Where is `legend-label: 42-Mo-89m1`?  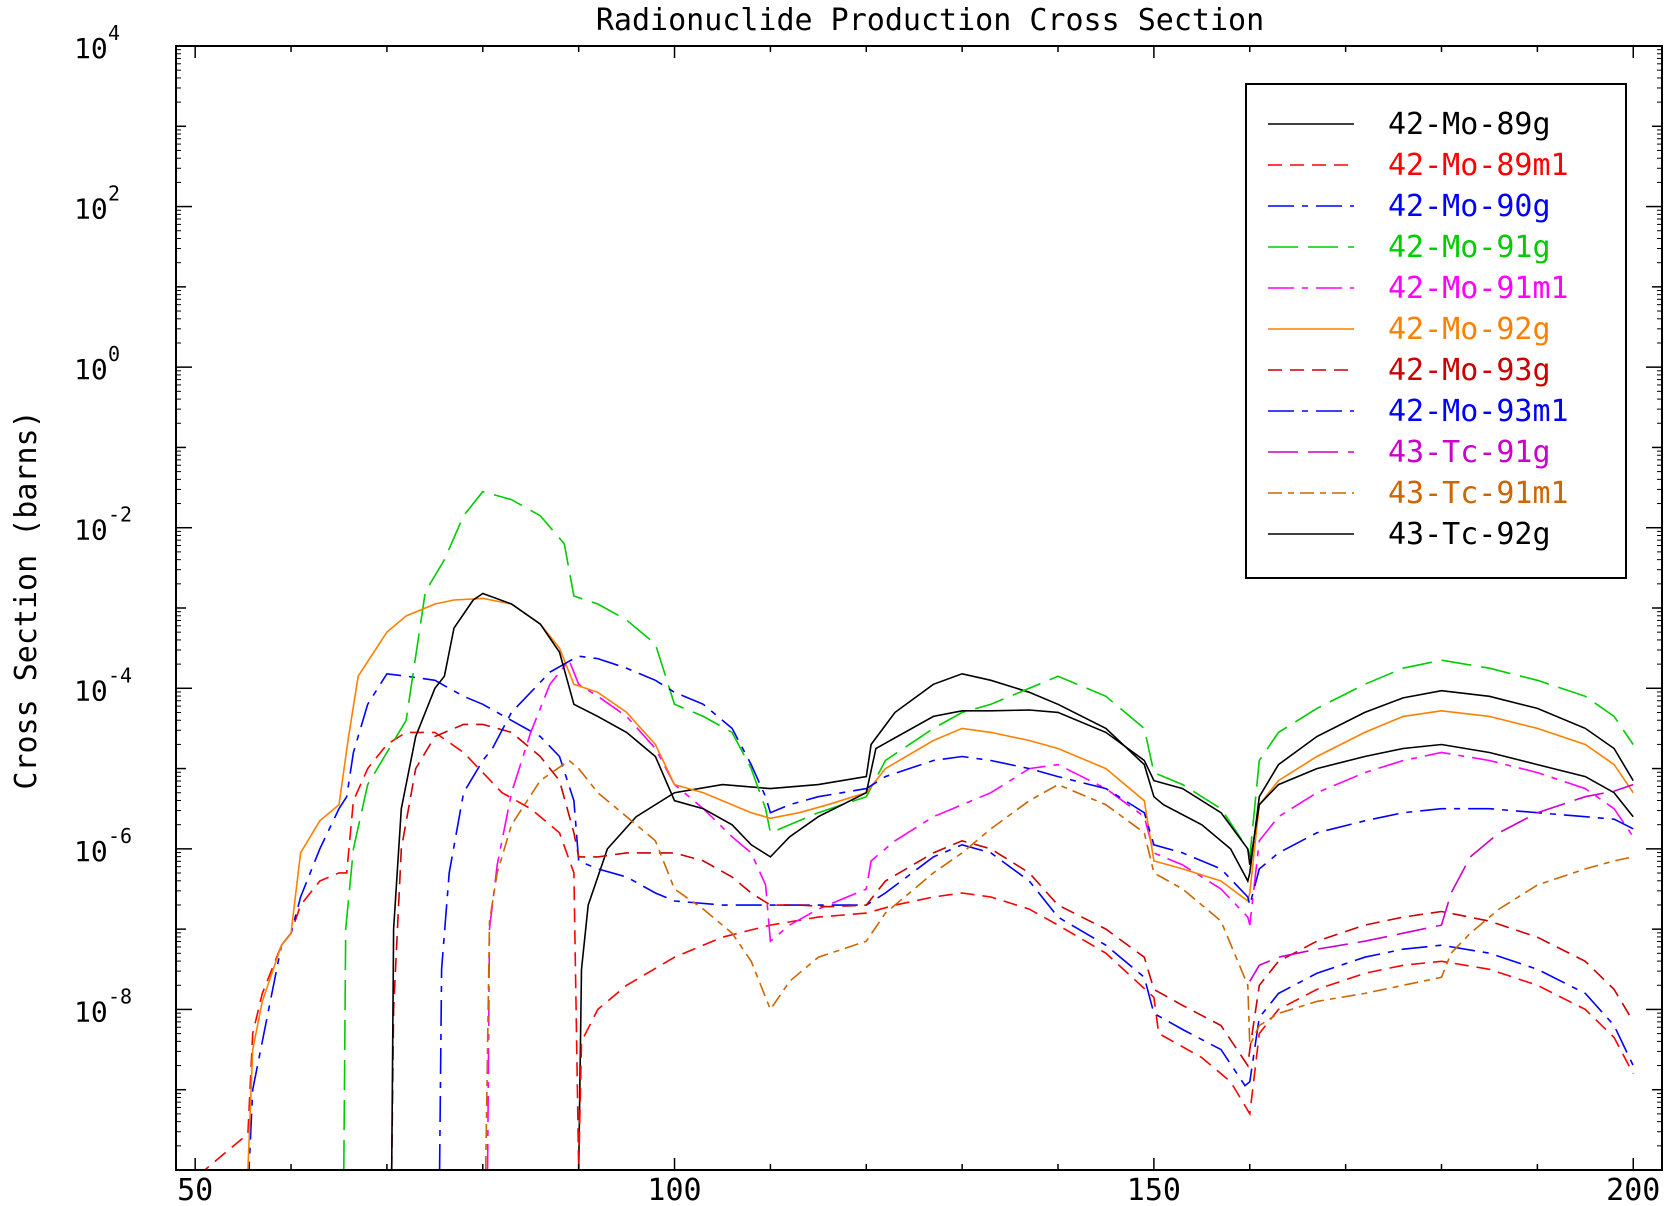 legend-label: 42-Mo-89m1 is located at coordinates (1478, 165).